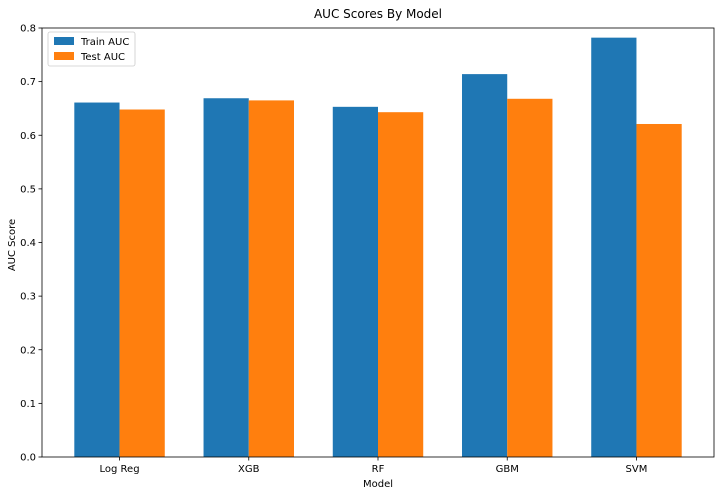 Image resolution: width=724 pixels, height=500 pixels. Describe the element at coordinates (64, 56) in the screenshot. I see `legend-swatch-test` at that location.